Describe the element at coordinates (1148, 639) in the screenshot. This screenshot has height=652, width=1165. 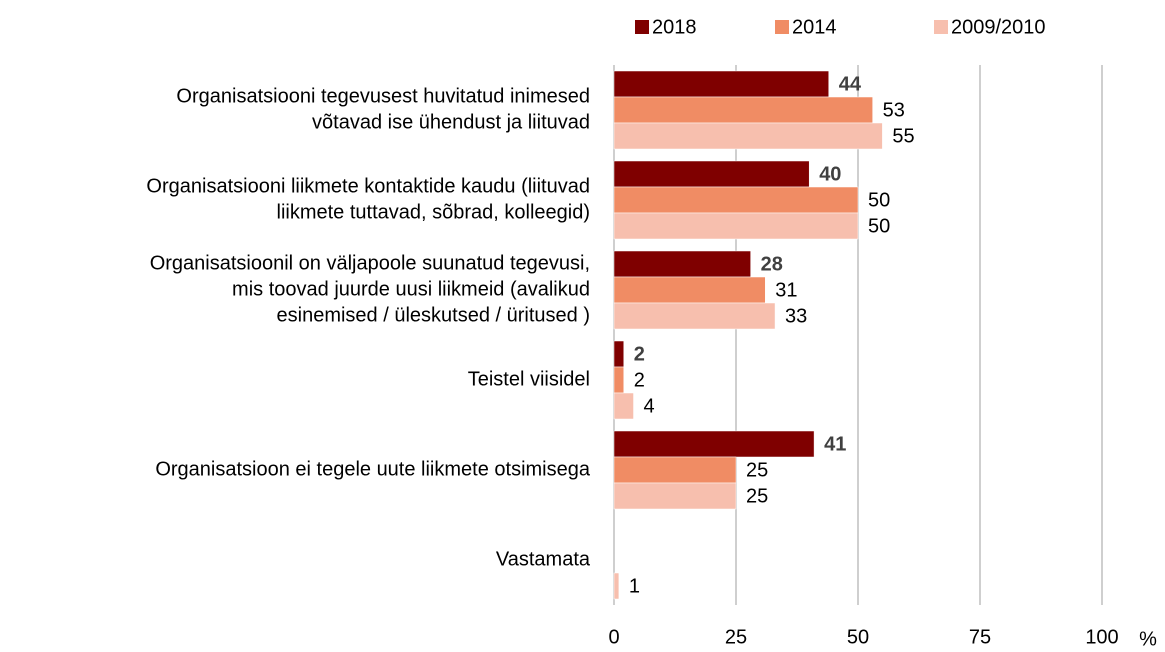
I see `x-unit: %` at that location.